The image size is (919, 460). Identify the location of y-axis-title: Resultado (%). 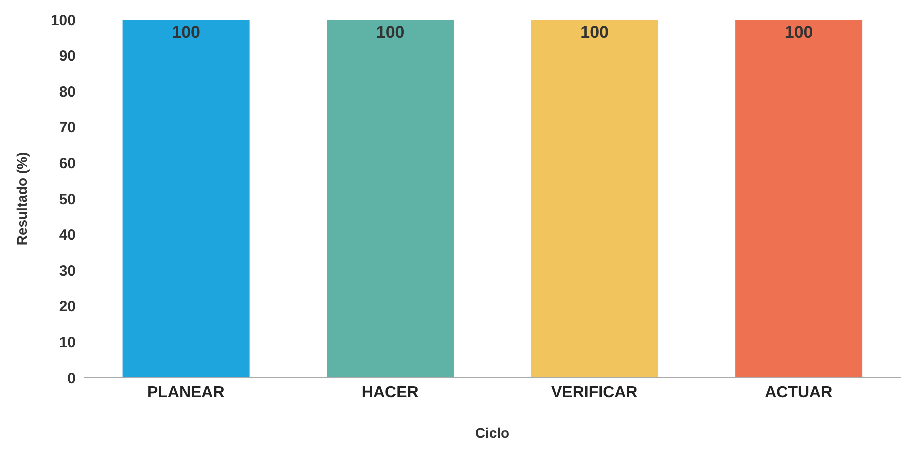
(22, 199).